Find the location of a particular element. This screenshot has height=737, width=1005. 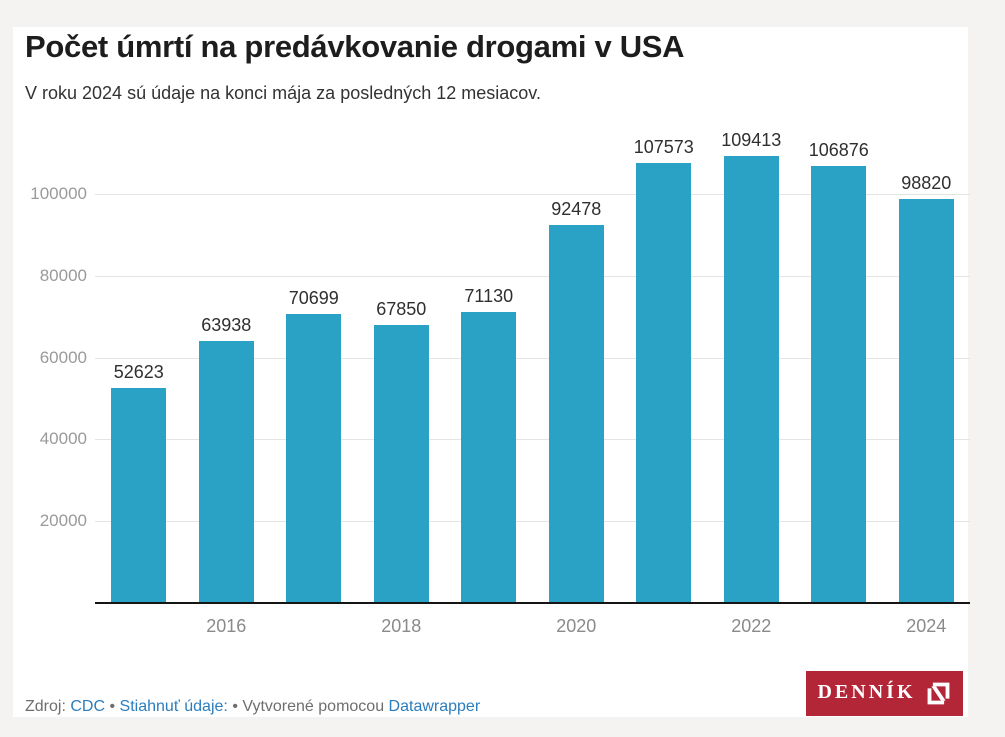

bar-value-label-2019: 71130 is located at coordinates (489, 296).